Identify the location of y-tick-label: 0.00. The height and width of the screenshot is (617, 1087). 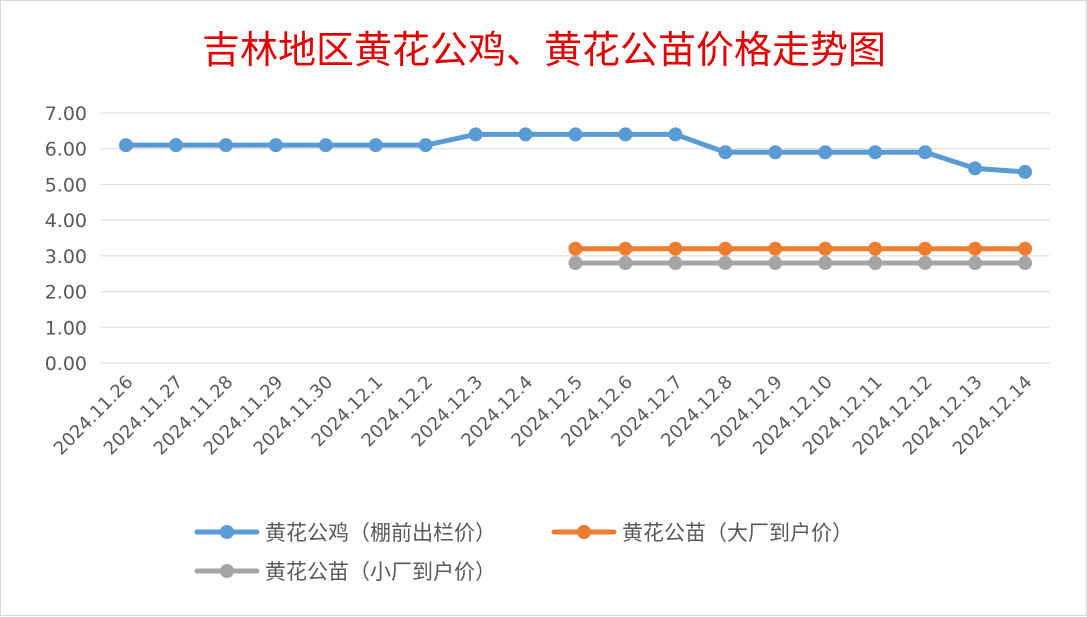
(66, 364).